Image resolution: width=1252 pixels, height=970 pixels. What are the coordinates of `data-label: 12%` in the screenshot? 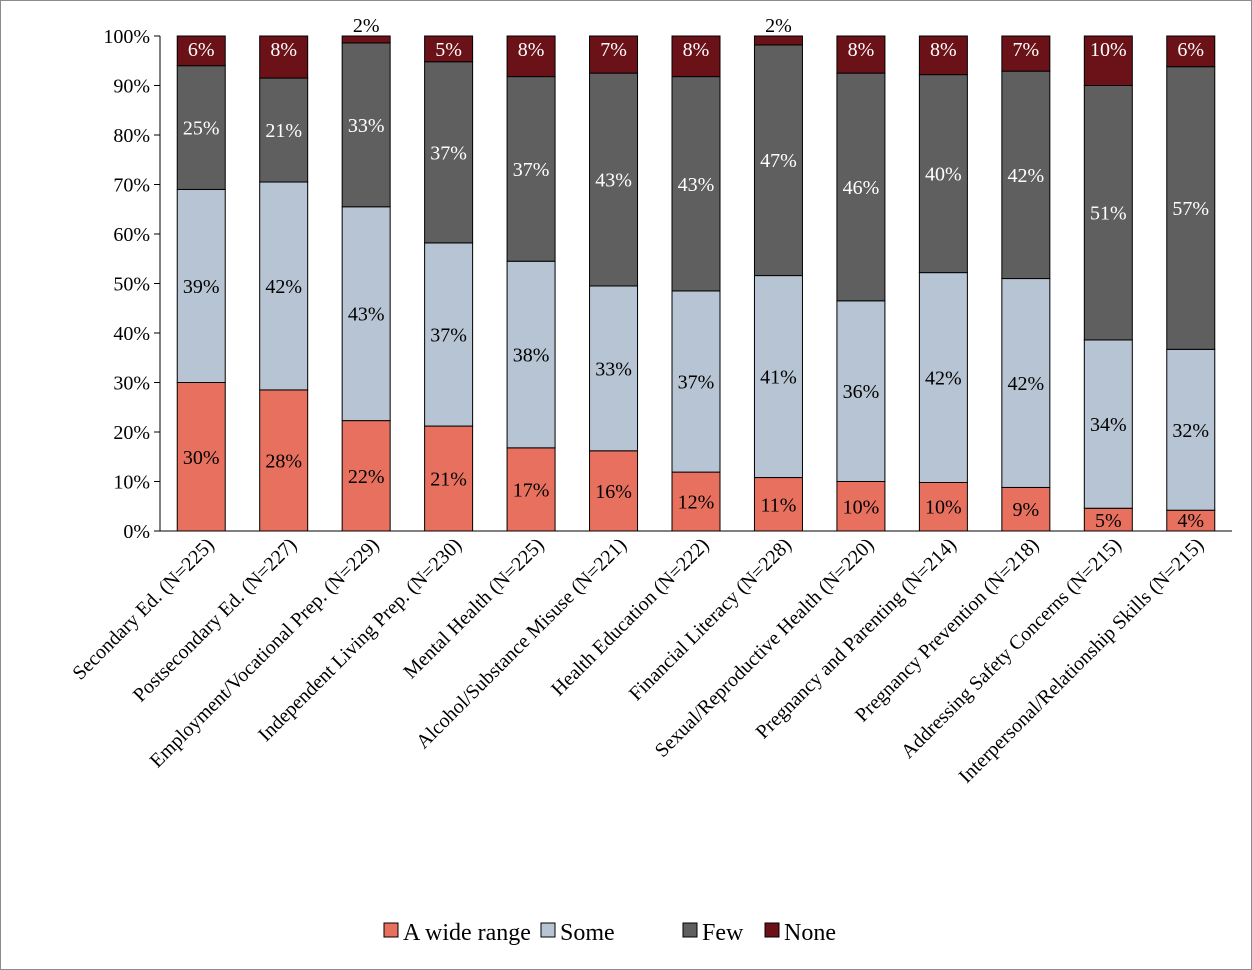 It's located at (696, 503).